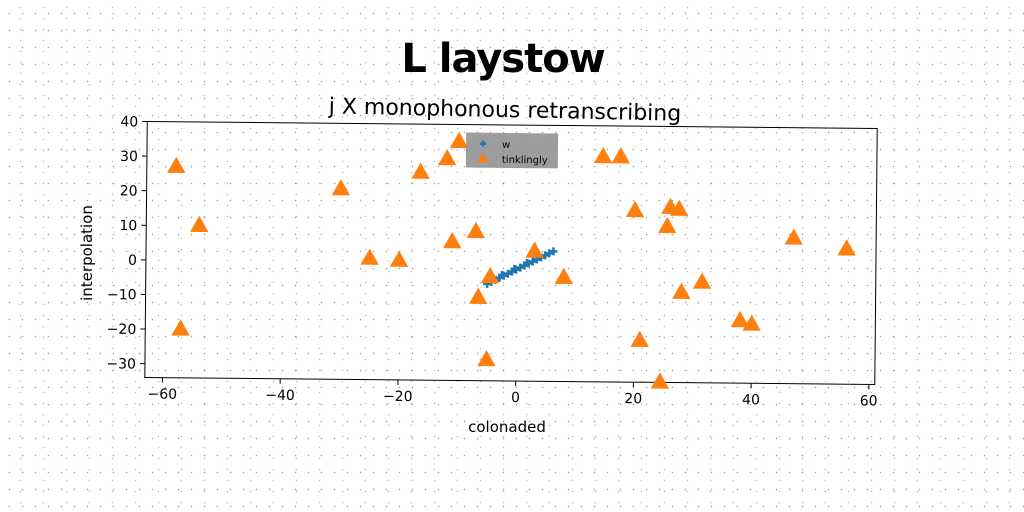 The image size is (1024, 512). I want to click on x-tick-label: −40, so click(280, 396).